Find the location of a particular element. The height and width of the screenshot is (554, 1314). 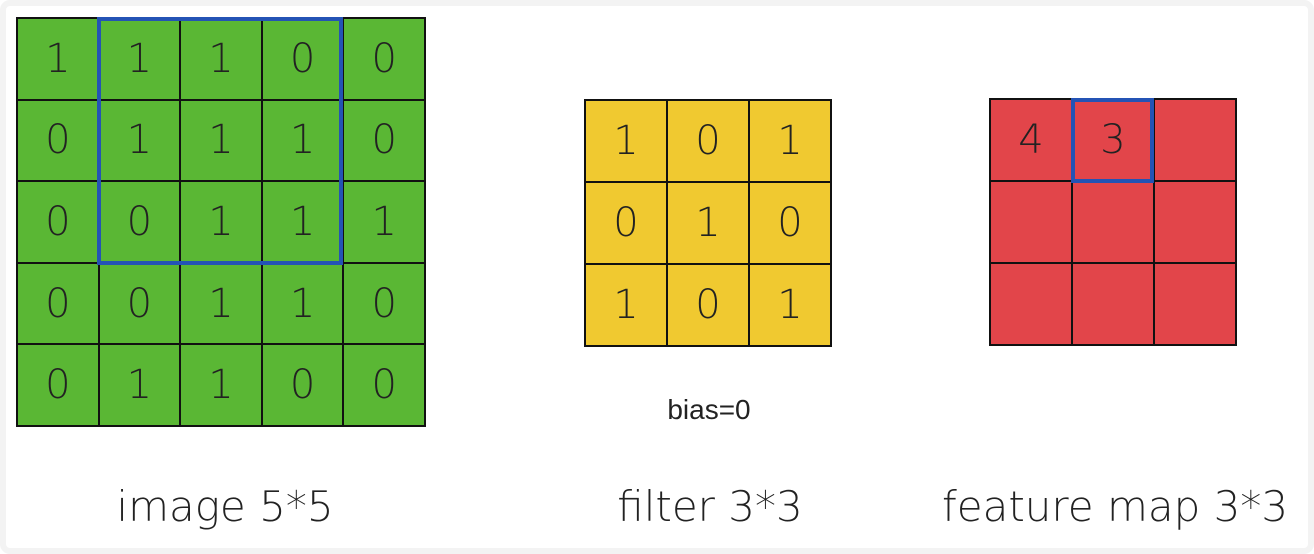

image-caption: image 5*5 is located at coordinates (225, 506).